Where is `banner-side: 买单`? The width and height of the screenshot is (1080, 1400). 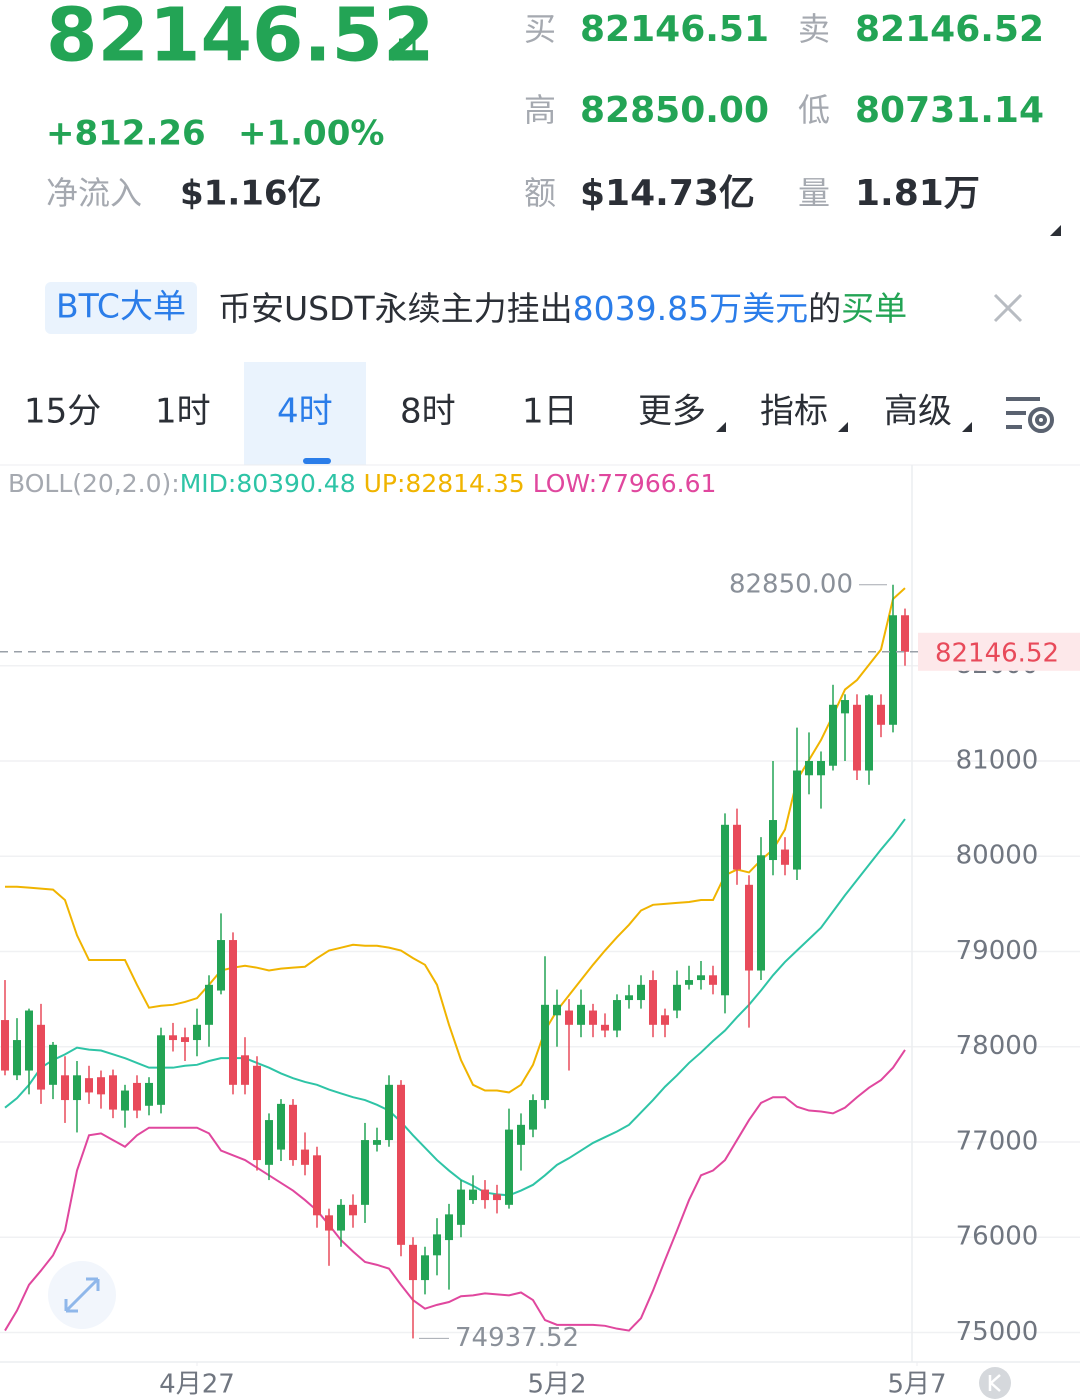 banner-side: 买单 is located at coordinates (874, 308).